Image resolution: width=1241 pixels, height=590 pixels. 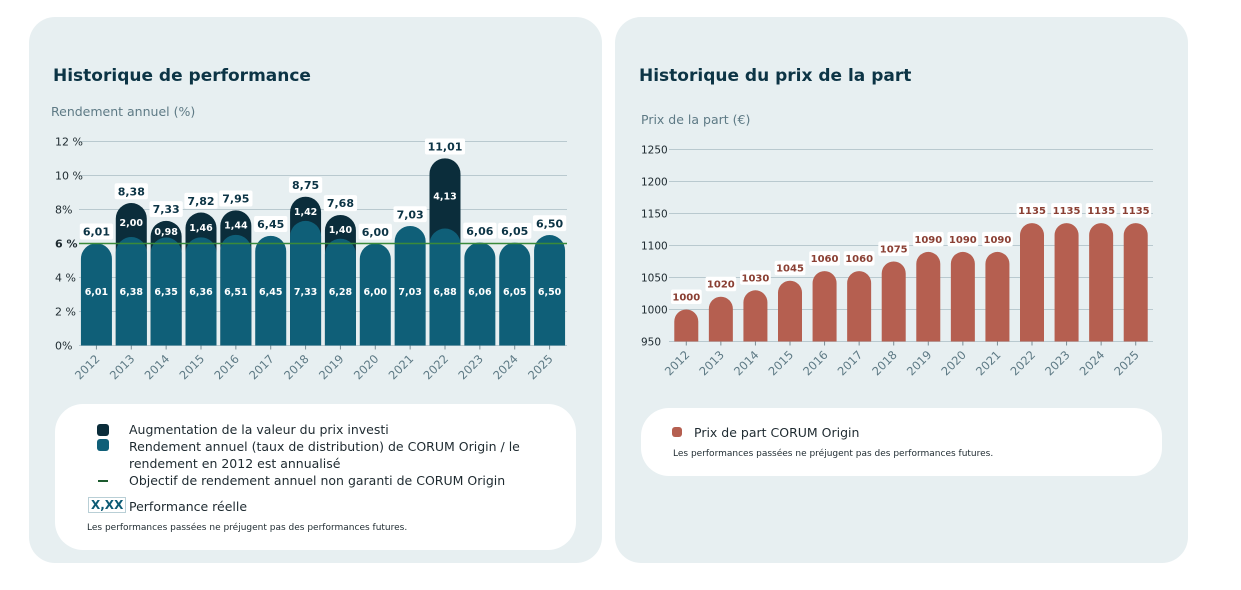 What do you see at coordinates (1032, 282) in the screenshot?
I see `bar-price-2022` at bounding box center [1032, 282].